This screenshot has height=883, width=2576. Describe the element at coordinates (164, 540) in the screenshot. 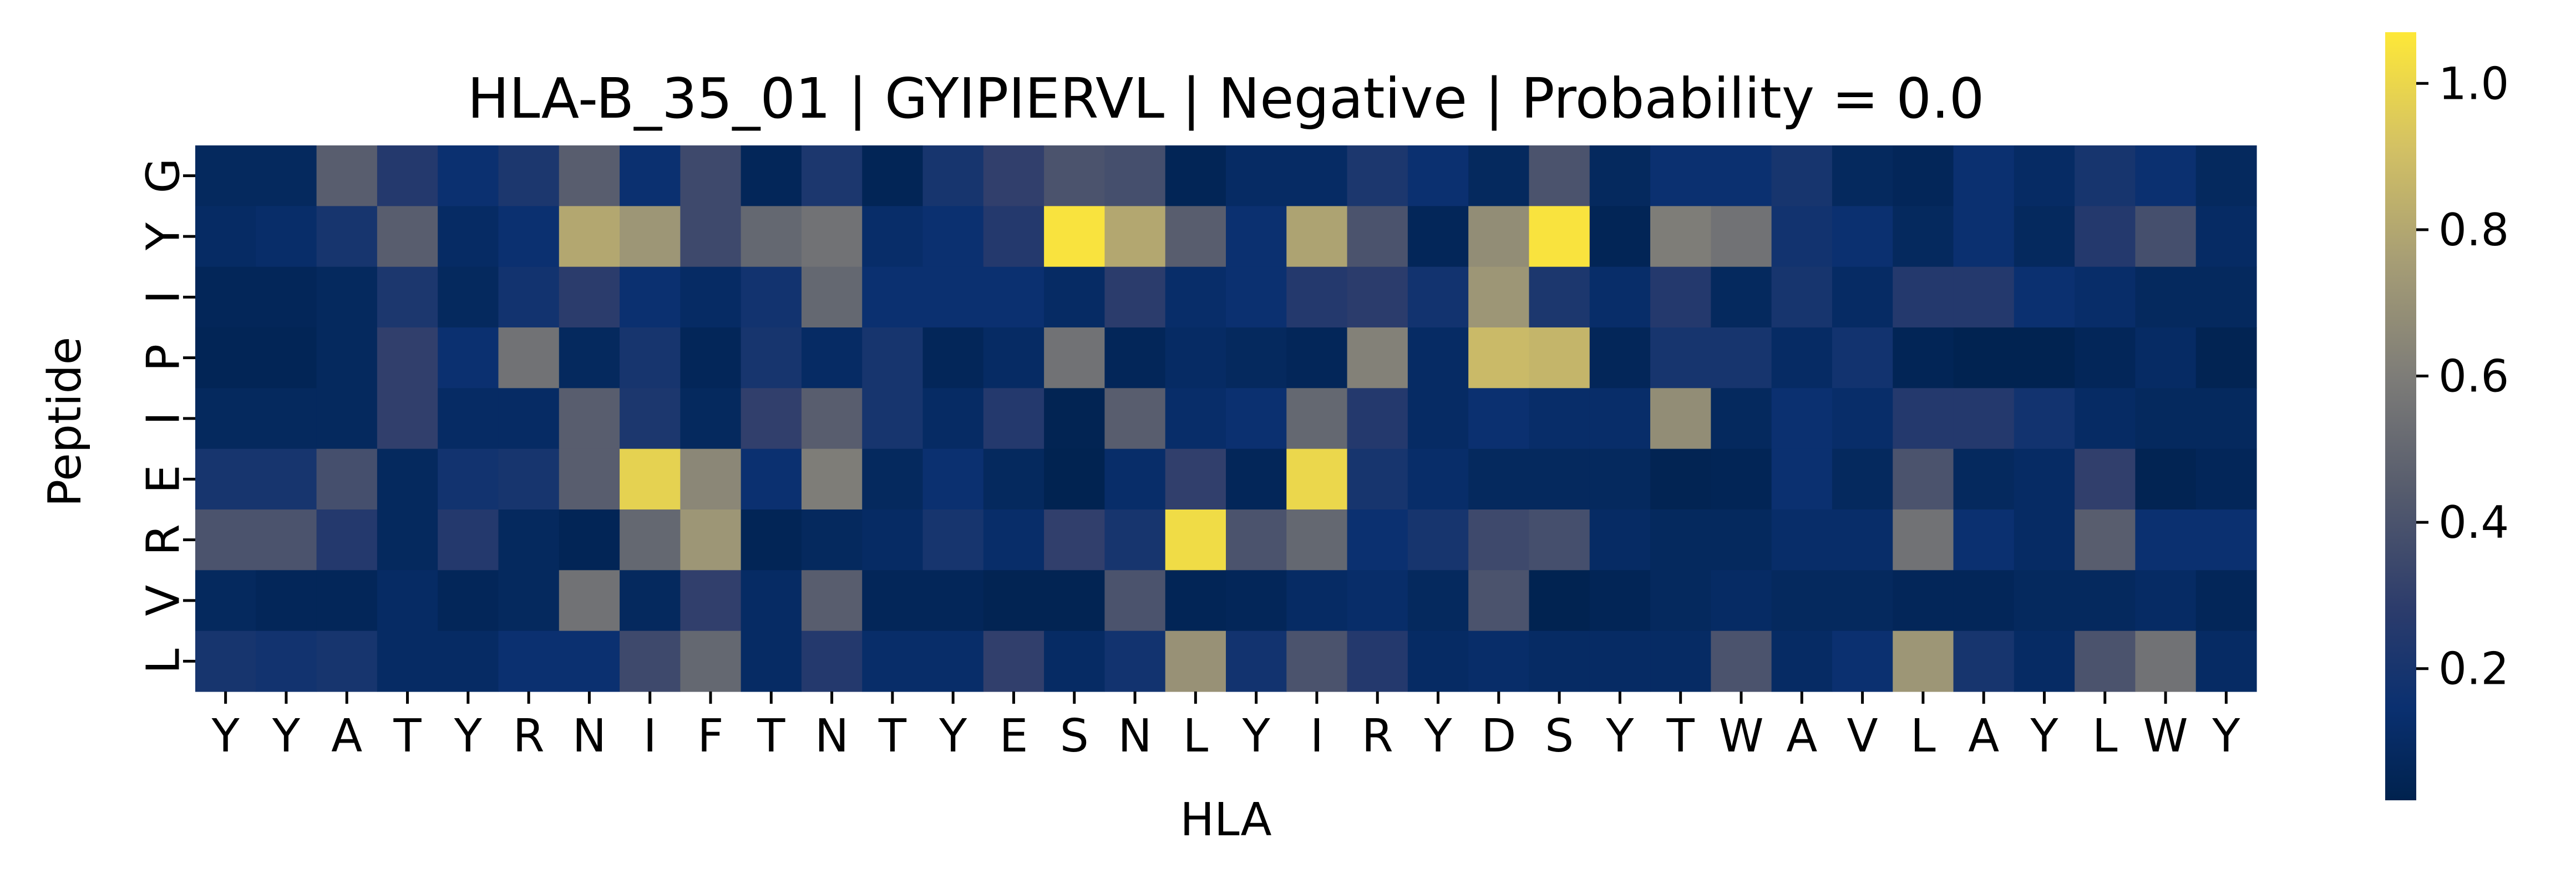

I see `y-tick-label: R` at that location.